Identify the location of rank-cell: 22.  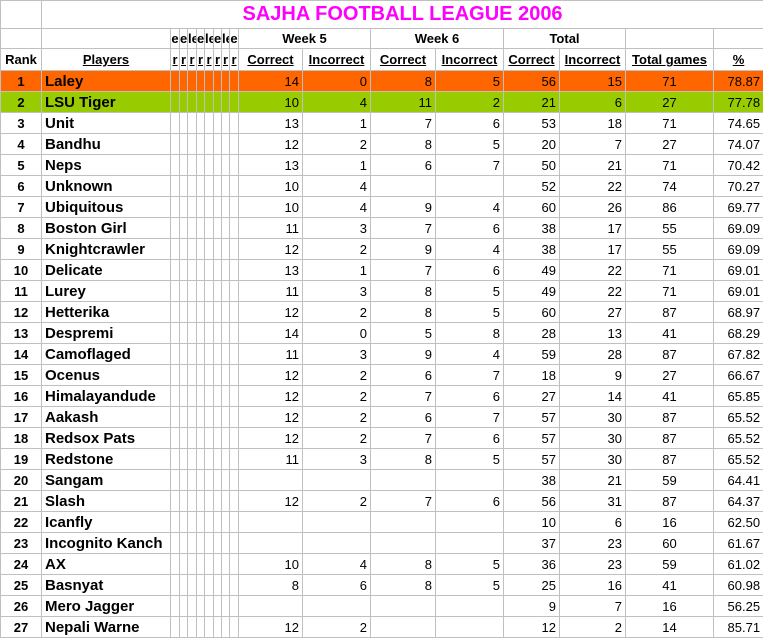
(21, 522).